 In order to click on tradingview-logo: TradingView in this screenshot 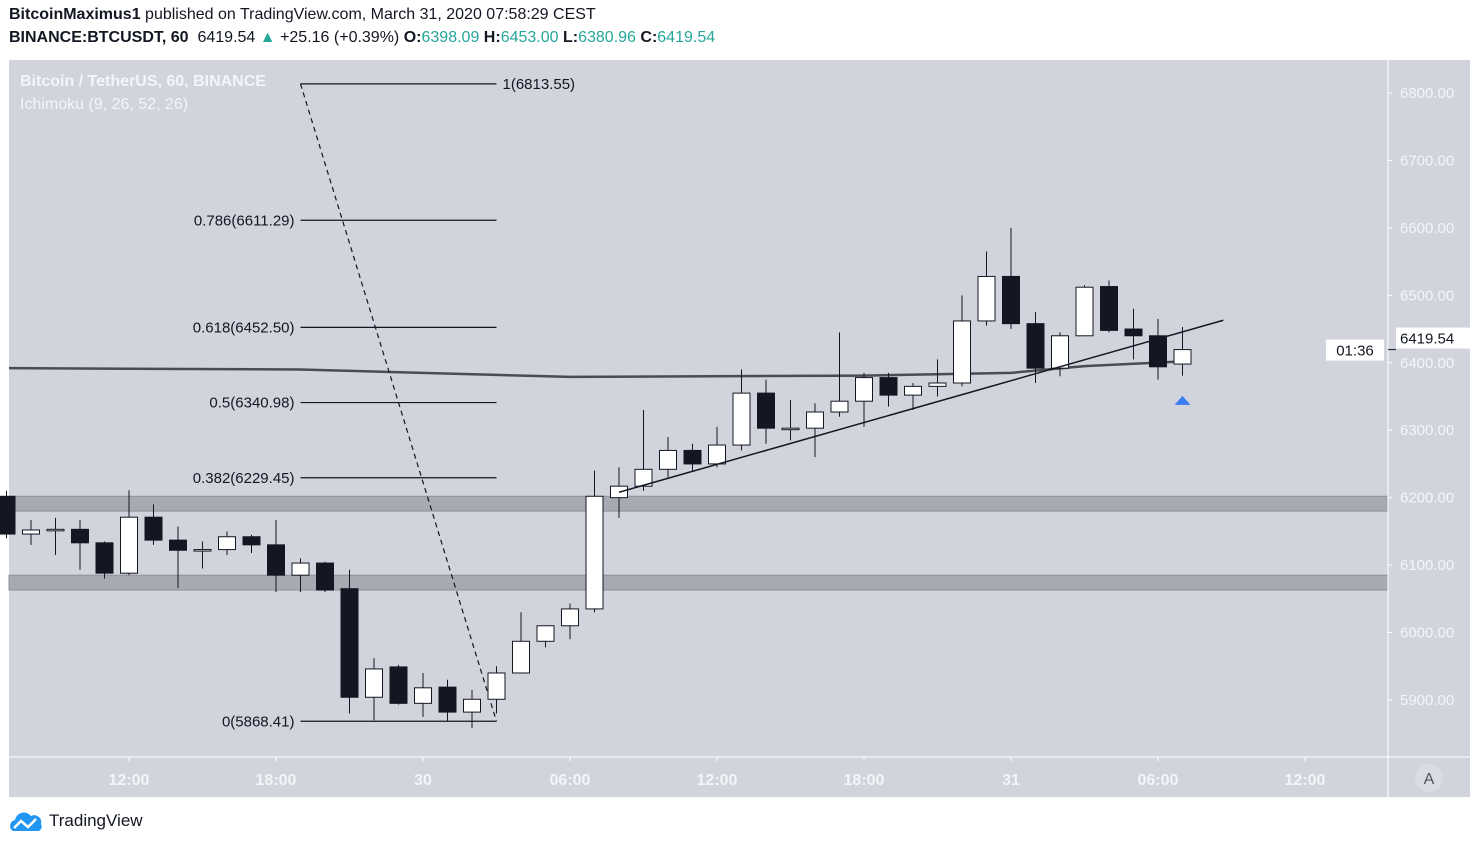, I will do `click(76, 821)`.